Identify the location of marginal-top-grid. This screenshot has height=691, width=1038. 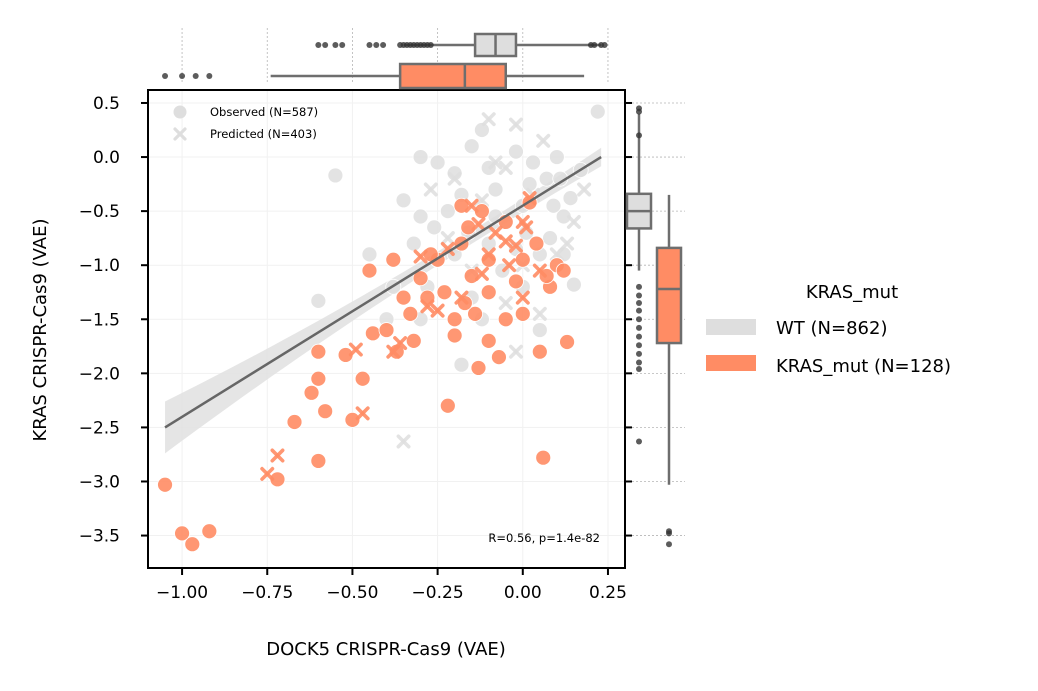
(395, 56).